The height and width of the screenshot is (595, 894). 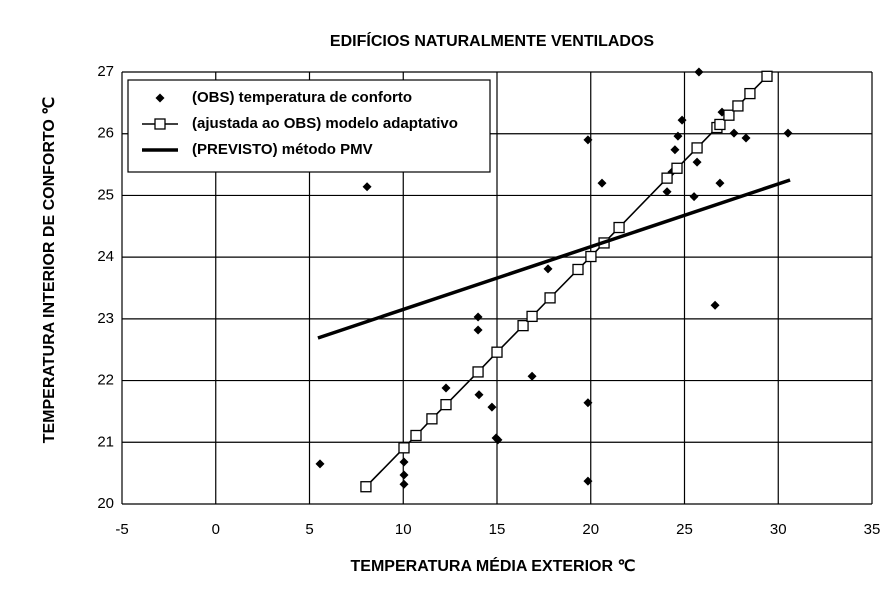 I want to click on line, so click(x=554, y=259).